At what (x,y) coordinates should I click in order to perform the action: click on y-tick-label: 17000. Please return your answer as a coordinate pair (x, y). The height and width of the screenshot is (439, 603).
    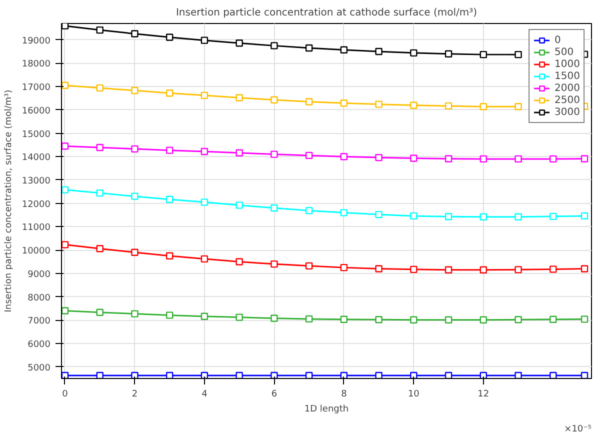
    Looking at the image, I should click on (36, 88).